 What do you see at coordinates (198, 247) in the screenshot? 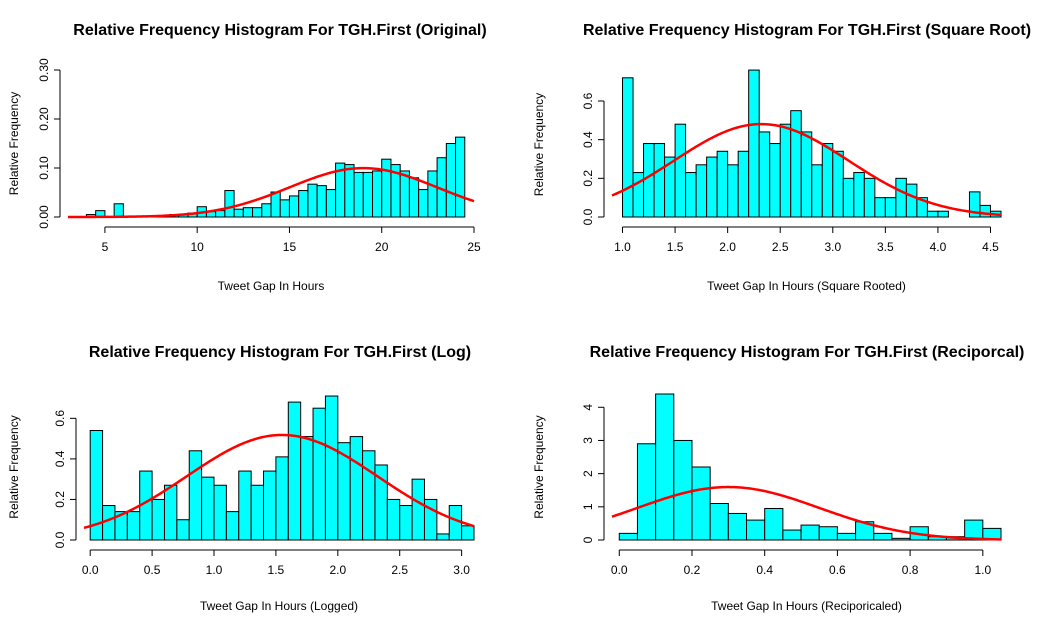
I see `x-tick-label: 10` at bounding box center [198, 247].